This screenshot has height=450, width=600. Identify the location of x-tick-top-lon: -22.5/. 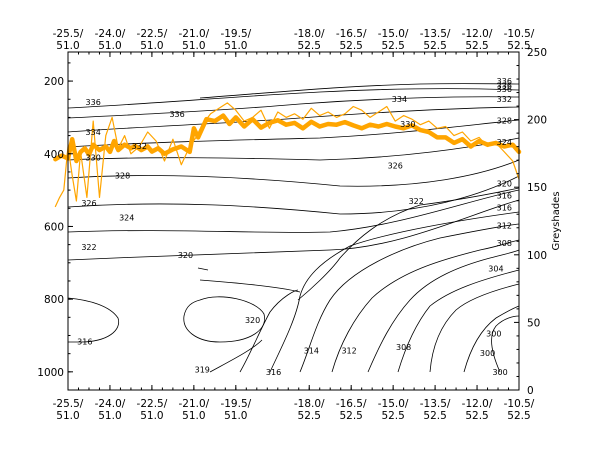
(152, 34).